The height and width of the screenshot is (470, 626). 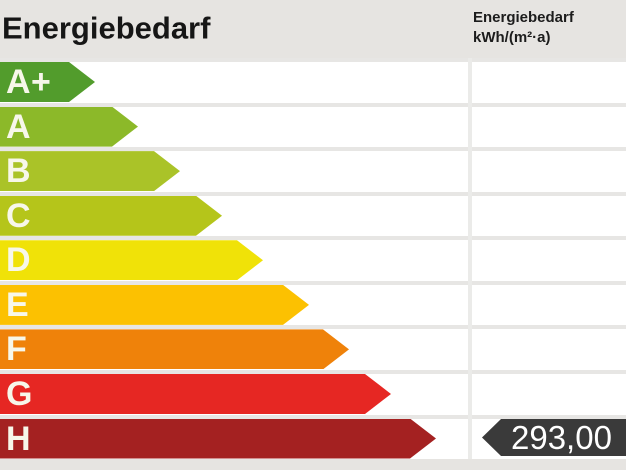 I want to click on column-divider, so click(x=470, y=258).